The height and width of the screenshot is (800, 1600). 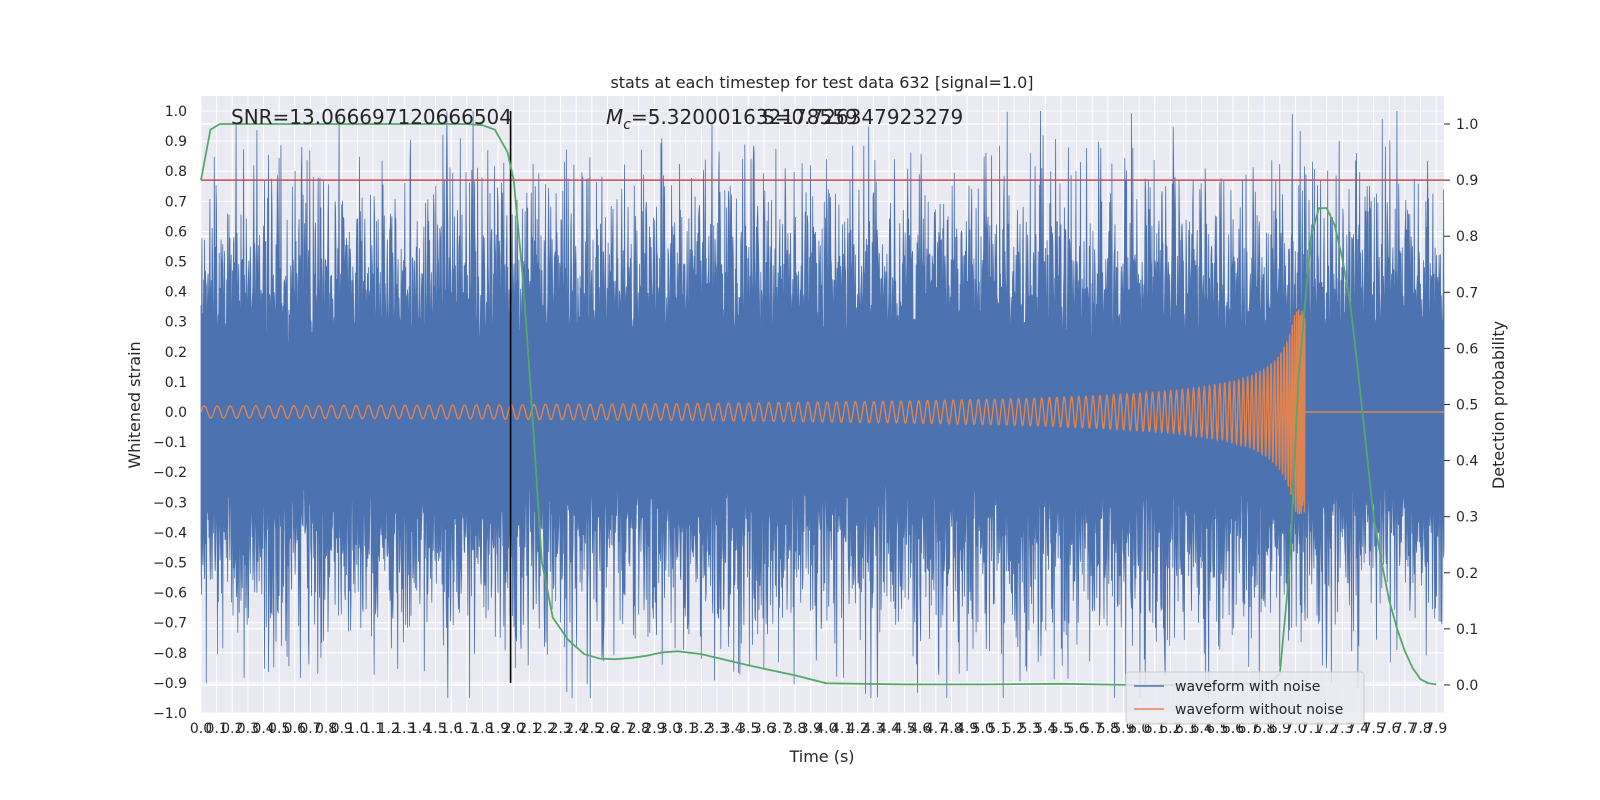 I want to click on x-tick-label: 5.4, so click(x=1045, y=729).